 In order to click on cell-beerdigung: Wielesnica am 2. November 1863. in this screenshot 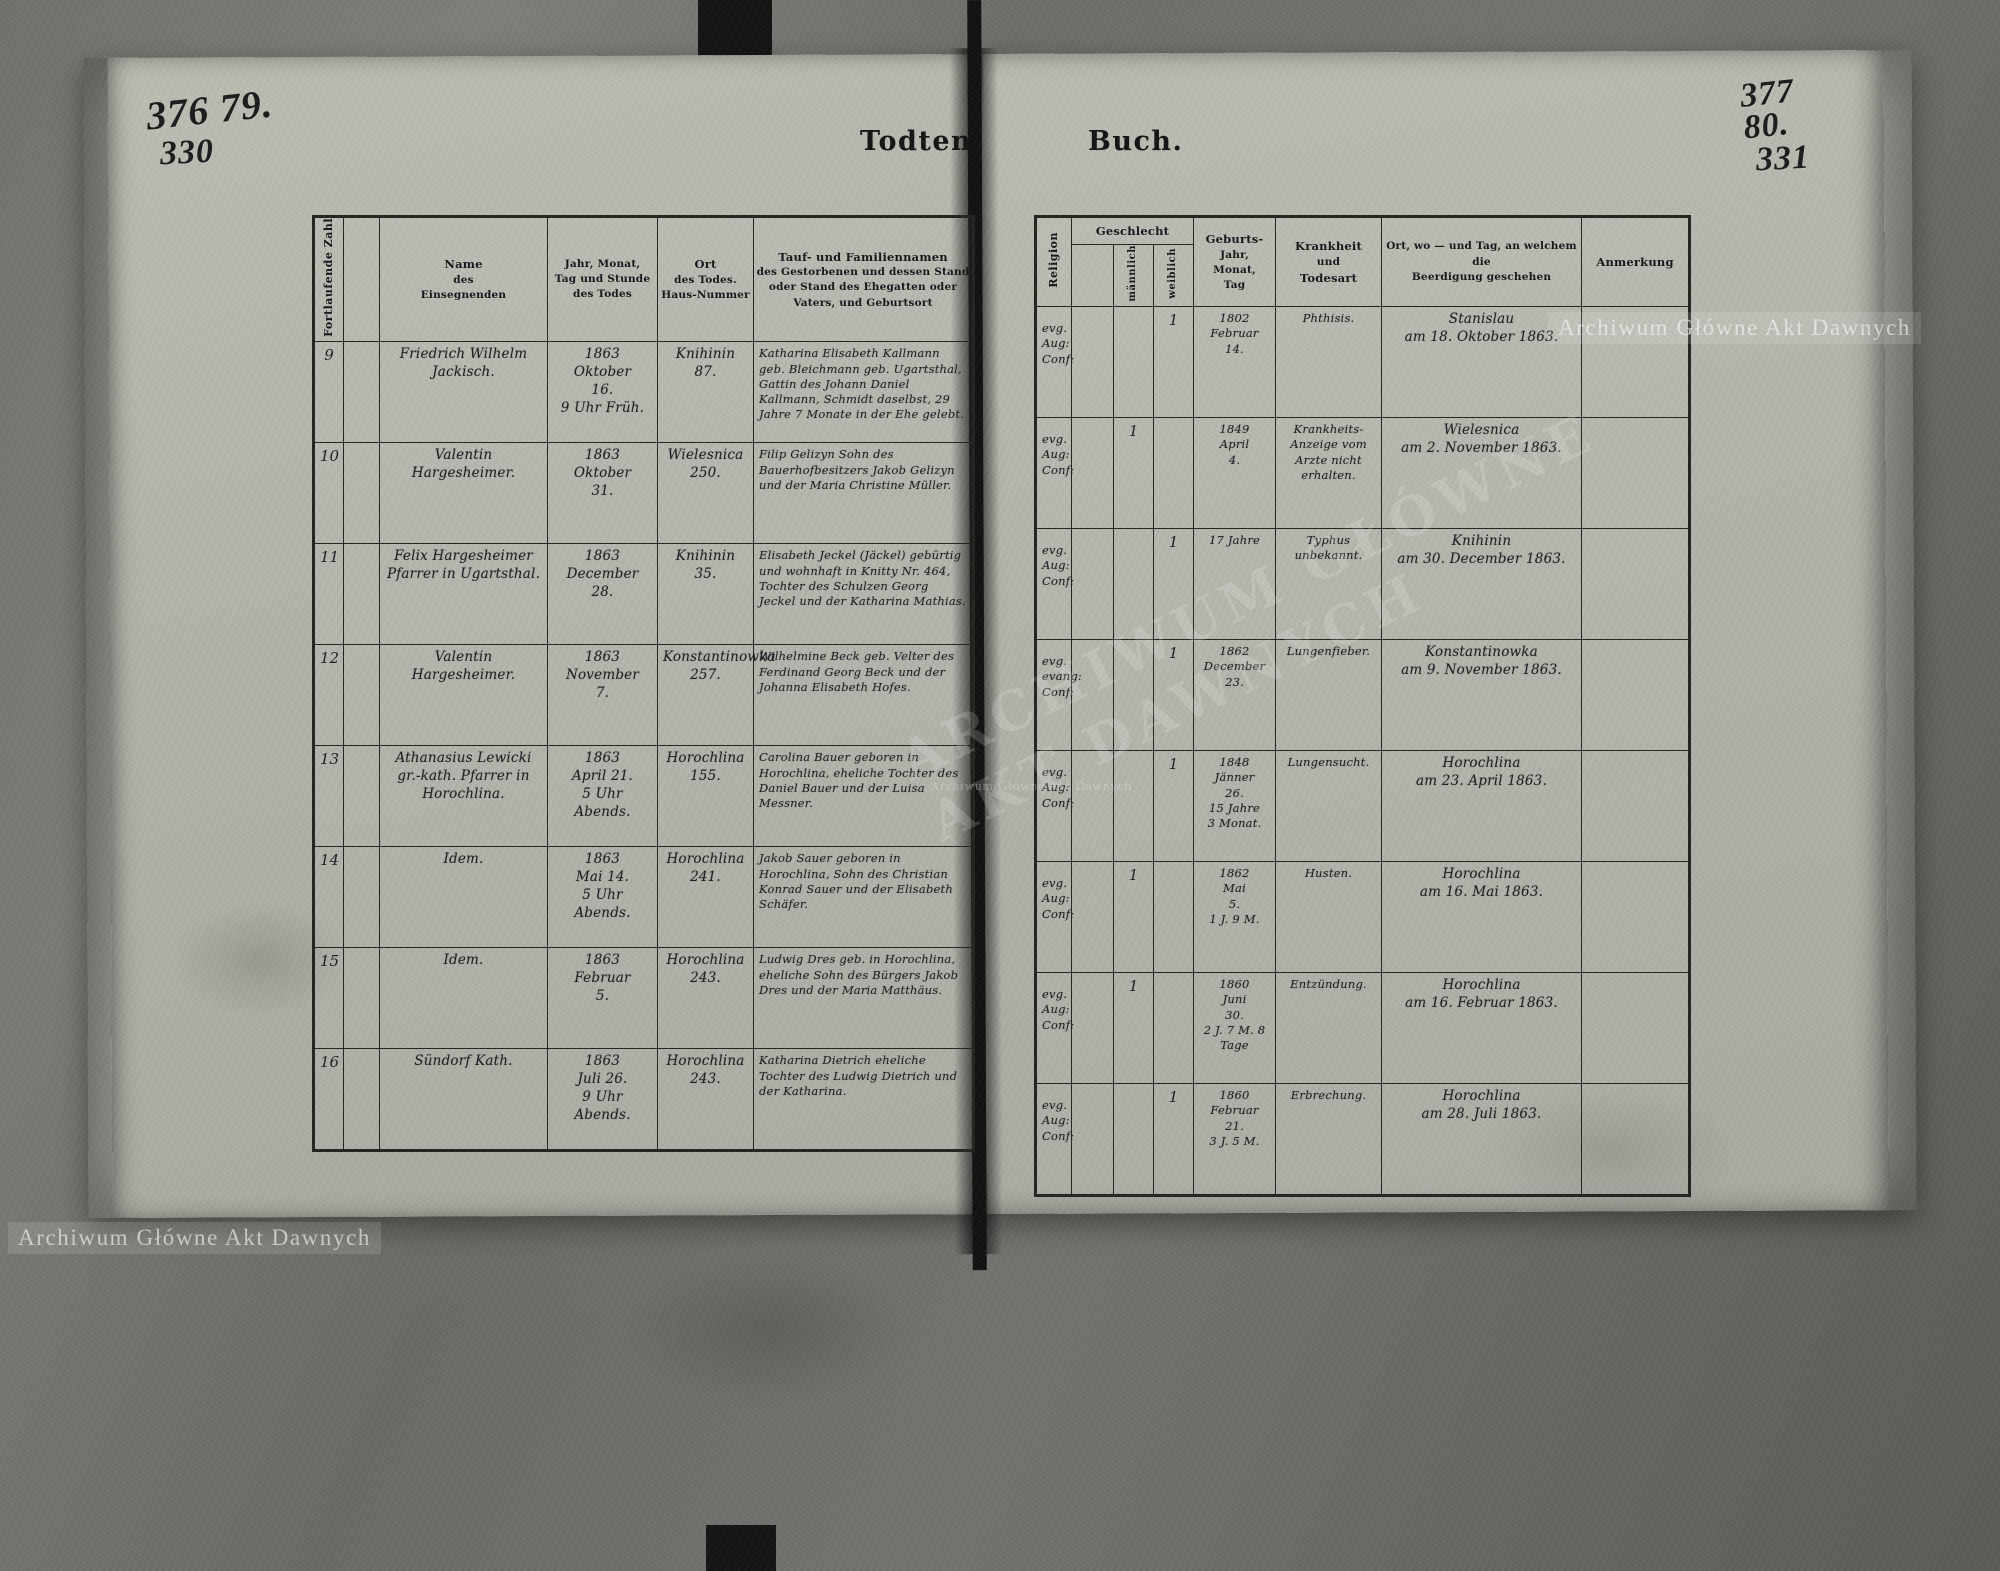, I will do `click(1482, 473)`.